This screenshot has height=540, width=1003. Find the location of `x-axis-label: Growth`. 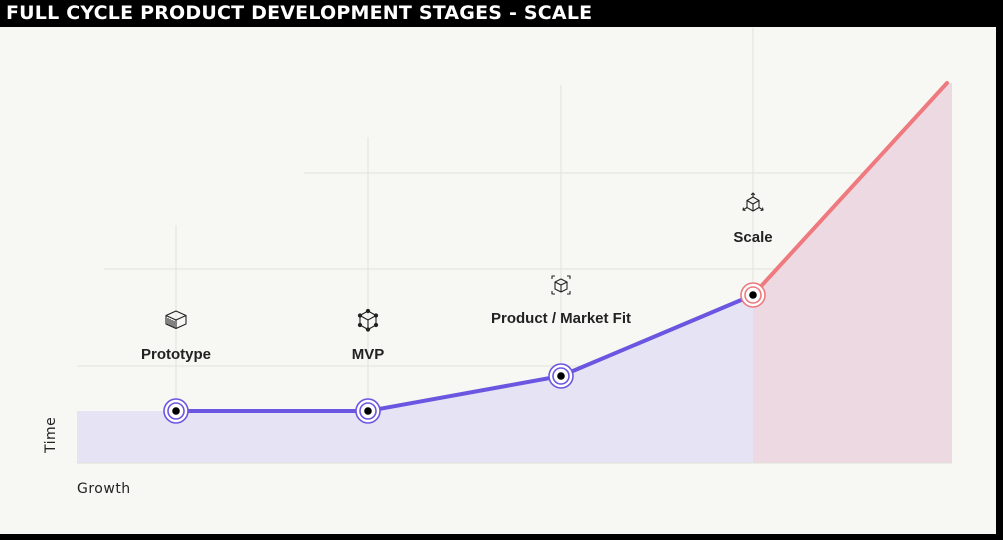

x-axis-label: Growth is located at coordinates (104, 489).